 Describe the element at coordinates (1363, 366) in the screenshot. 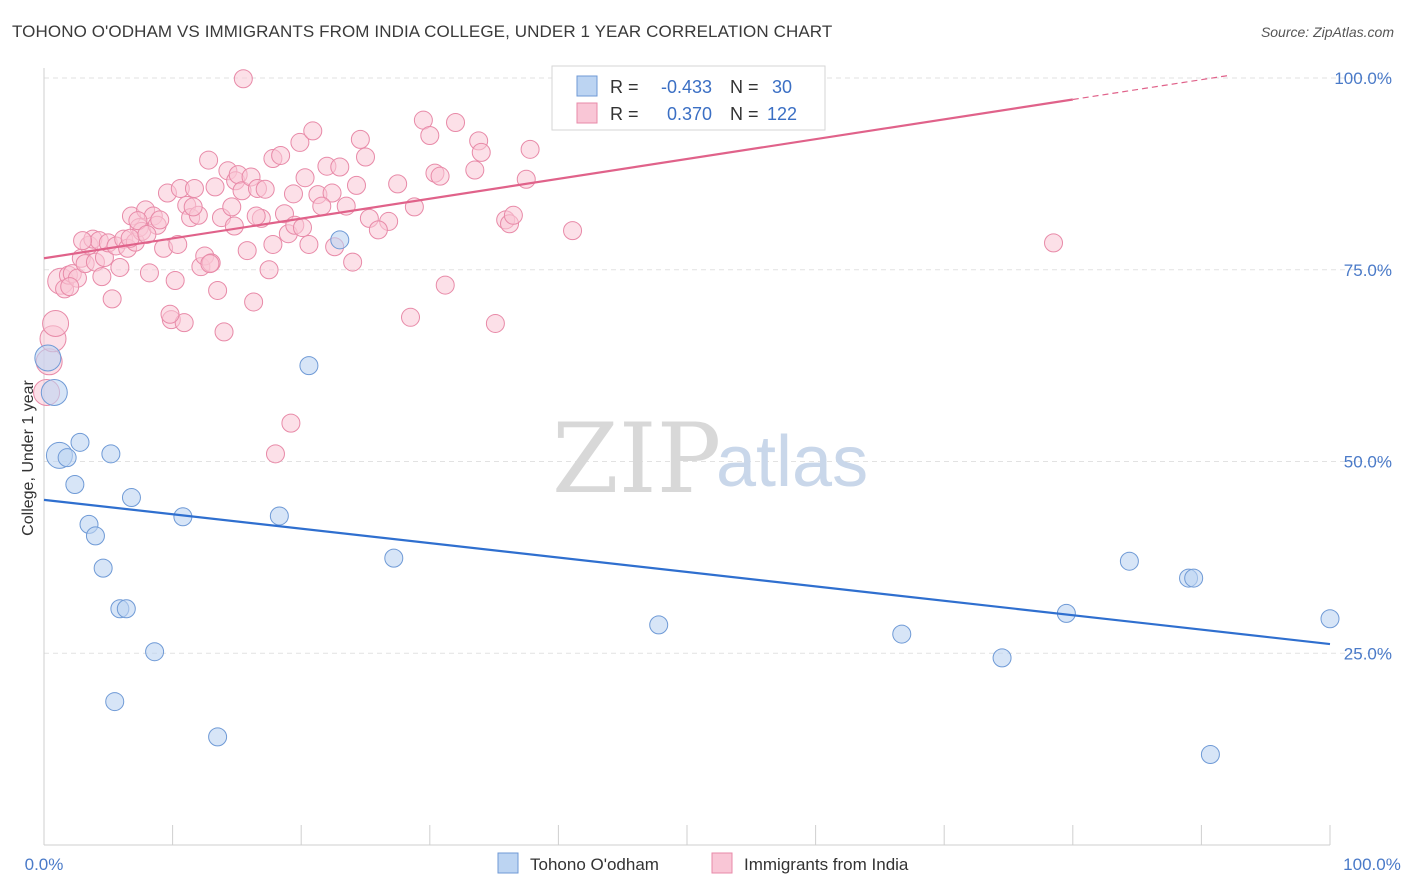

I see `y-axis-tick-labels: 25.0% 50.0% 75.0% 100.0%` at that location.